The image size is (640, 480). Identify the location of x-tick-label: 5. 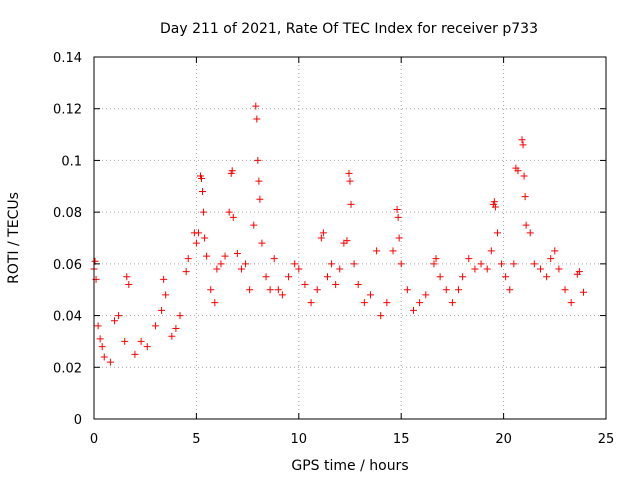
(196, 439).